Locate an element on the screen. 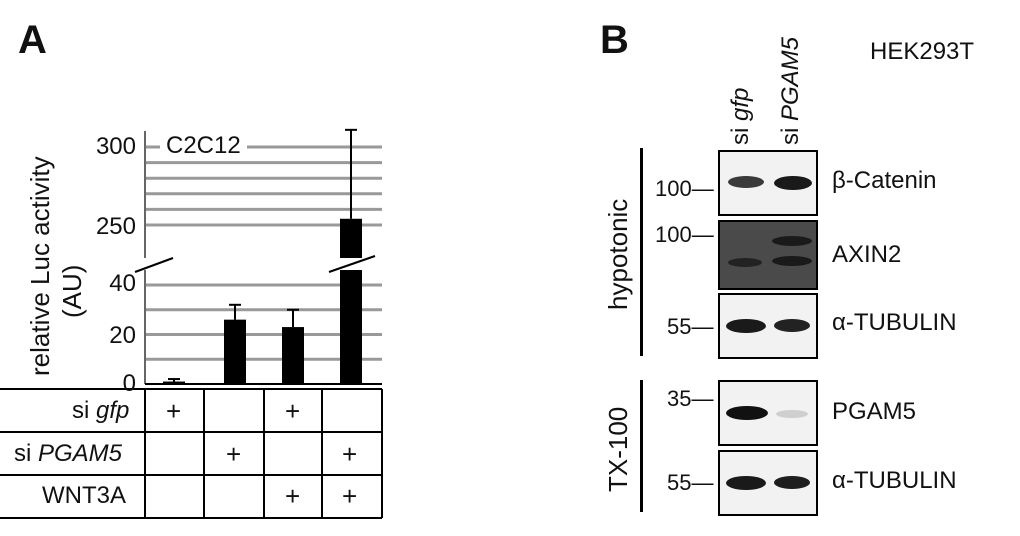  y-axis-label-line1: relative Luc activity is located at coordinates (40, 266).